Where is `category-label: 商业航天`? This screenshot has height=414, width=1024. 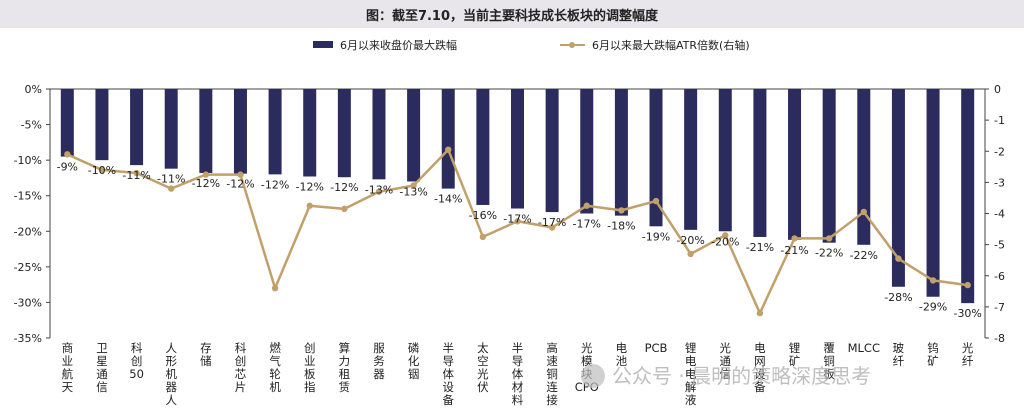 category-label: 商业航天 is located at coordinates (68, 367).